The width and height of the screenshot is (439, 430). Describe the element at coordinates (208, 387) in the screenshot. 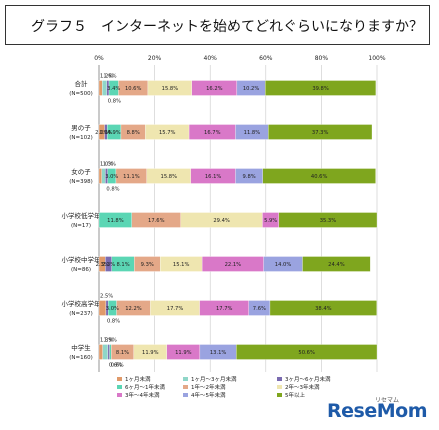

I see `legend-label: 1年～2年未満` at that location.